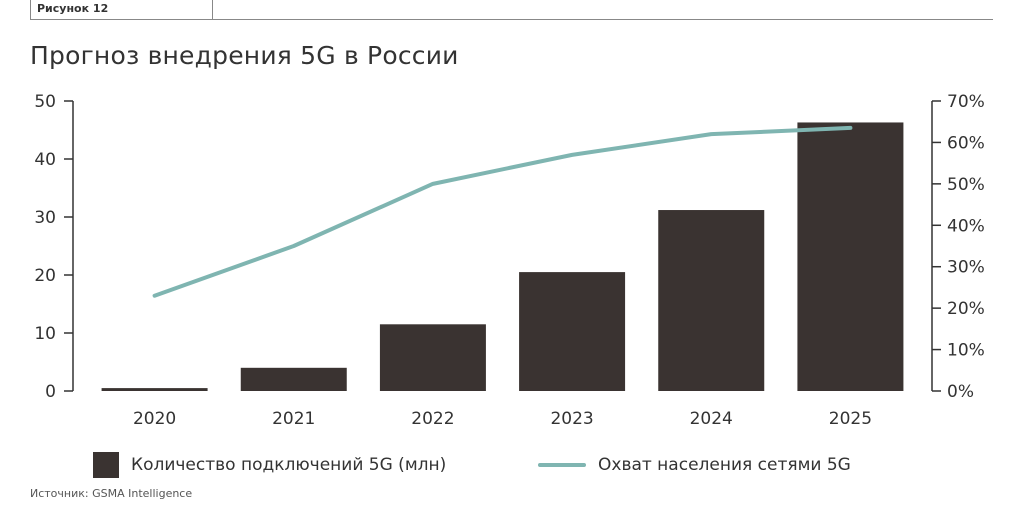  What do you see at coordinates (45, 160) in the screenshot?
I see `left-tick-label: 40` at bounding box center [45, 160].